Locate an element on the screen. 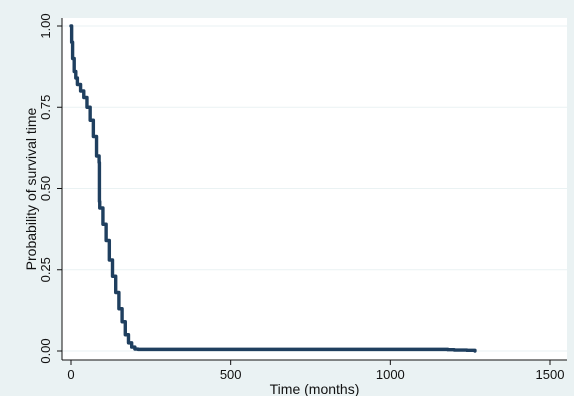 The height and width of the screenshot is (396, 574). y-axis-title: Probability of survival time is located at coordinates (31, 188).